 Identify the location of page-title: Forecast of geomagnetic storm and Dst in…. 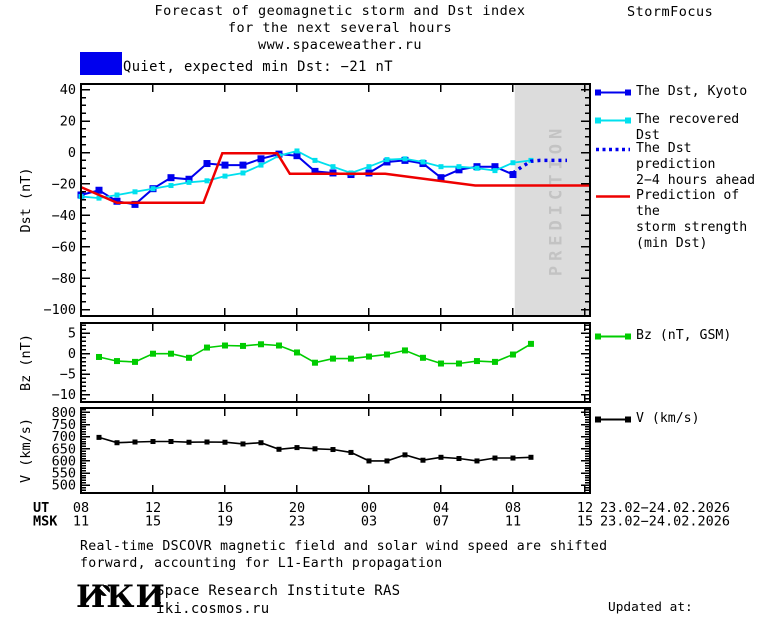
(340, 28).